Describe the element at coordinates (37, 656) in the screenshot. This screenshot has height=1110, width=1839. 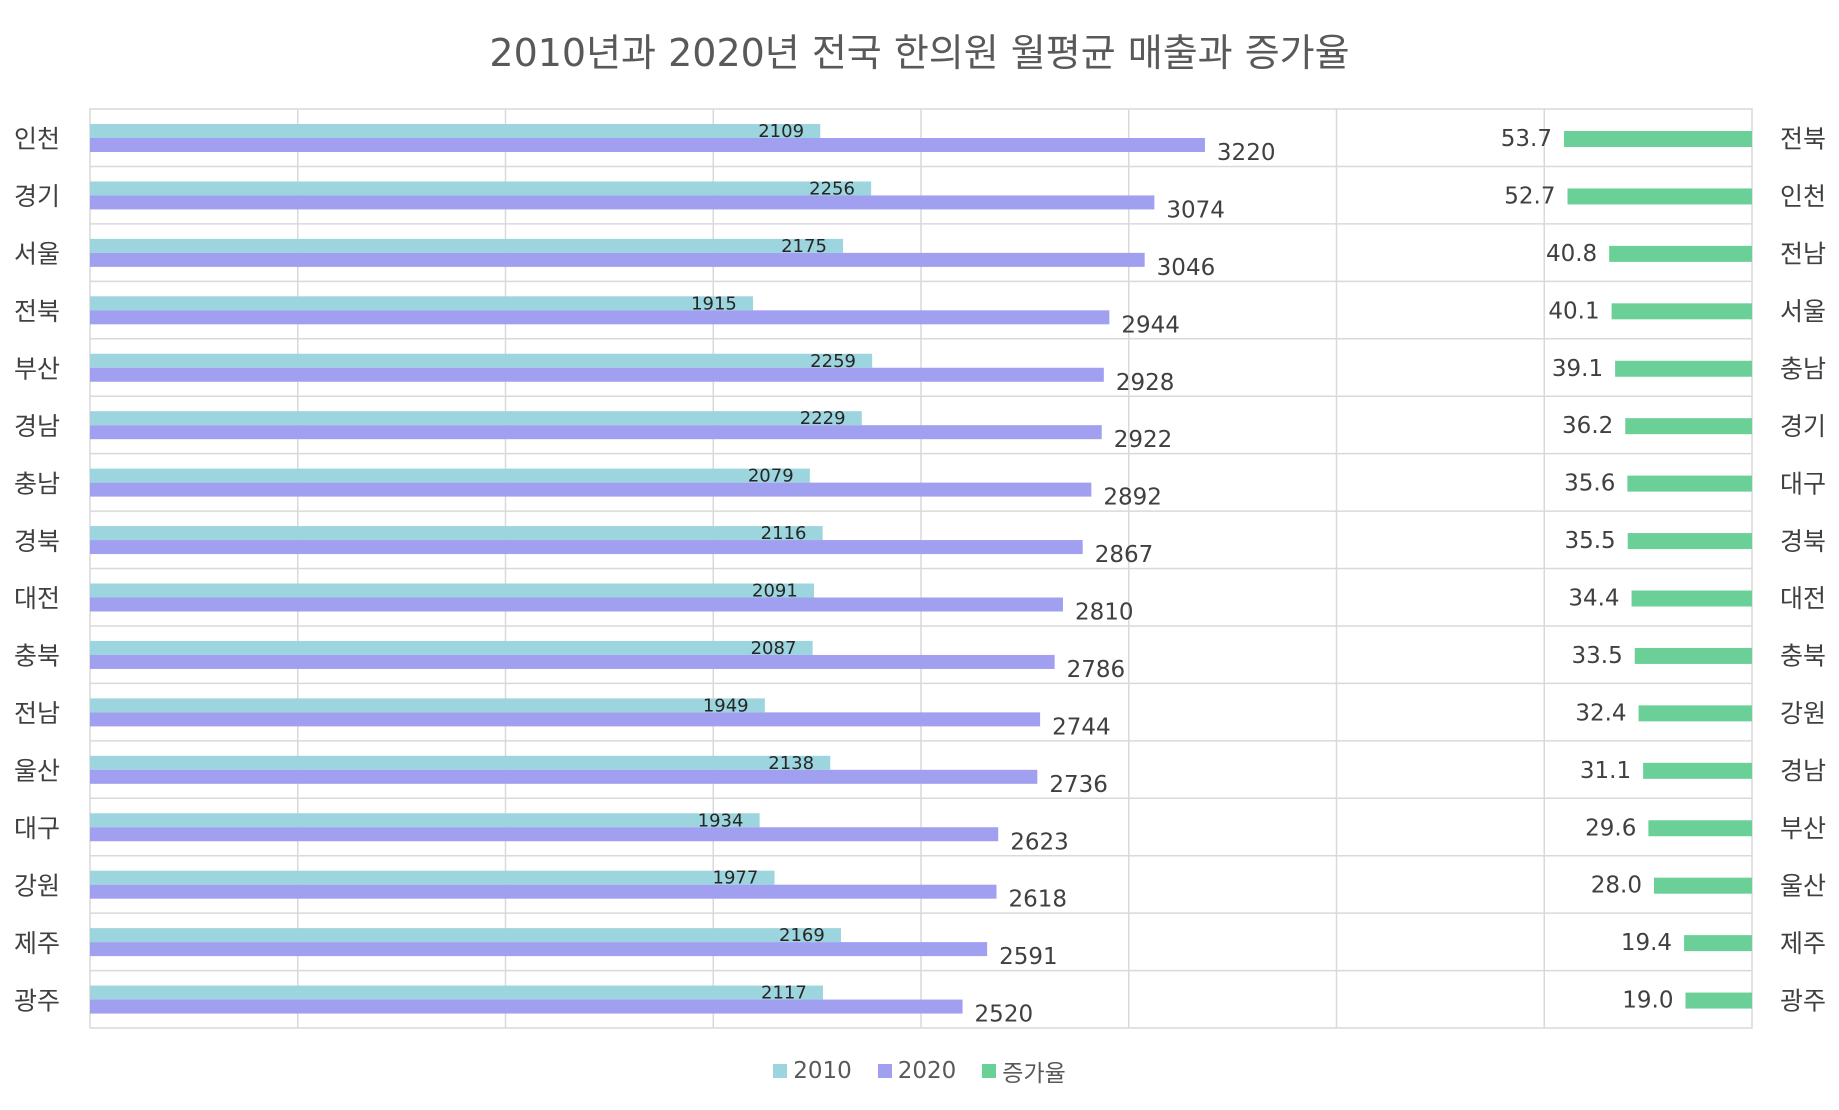
I see `category-label-left: 충북` at that location.